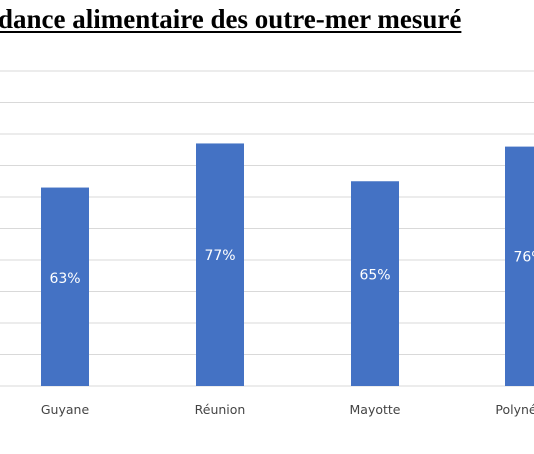 This screenshot has width=534, height=454. Describe the element at coordinates (65, 409) in the screenshot. I see `x-tick-label: Guyane` at that location.